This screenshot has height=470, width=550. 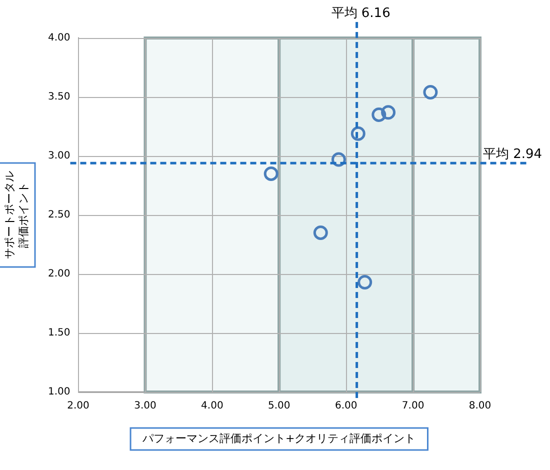 I want to click on x-tick-label: 4.00, so click(x=212, y=406).